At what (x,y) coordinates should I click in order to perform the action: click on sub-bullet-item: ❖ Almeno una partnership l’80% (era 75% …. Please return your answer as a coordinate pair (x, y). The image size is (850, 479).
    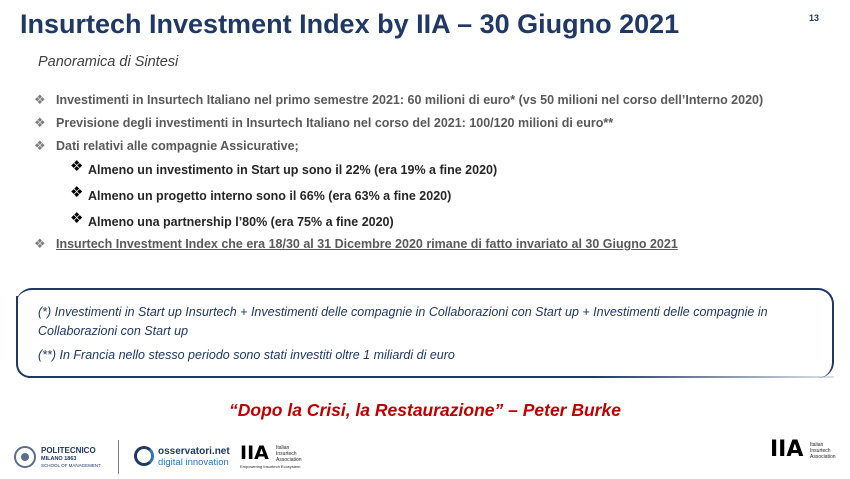
    Looking at the image, I should click on (232, 219).